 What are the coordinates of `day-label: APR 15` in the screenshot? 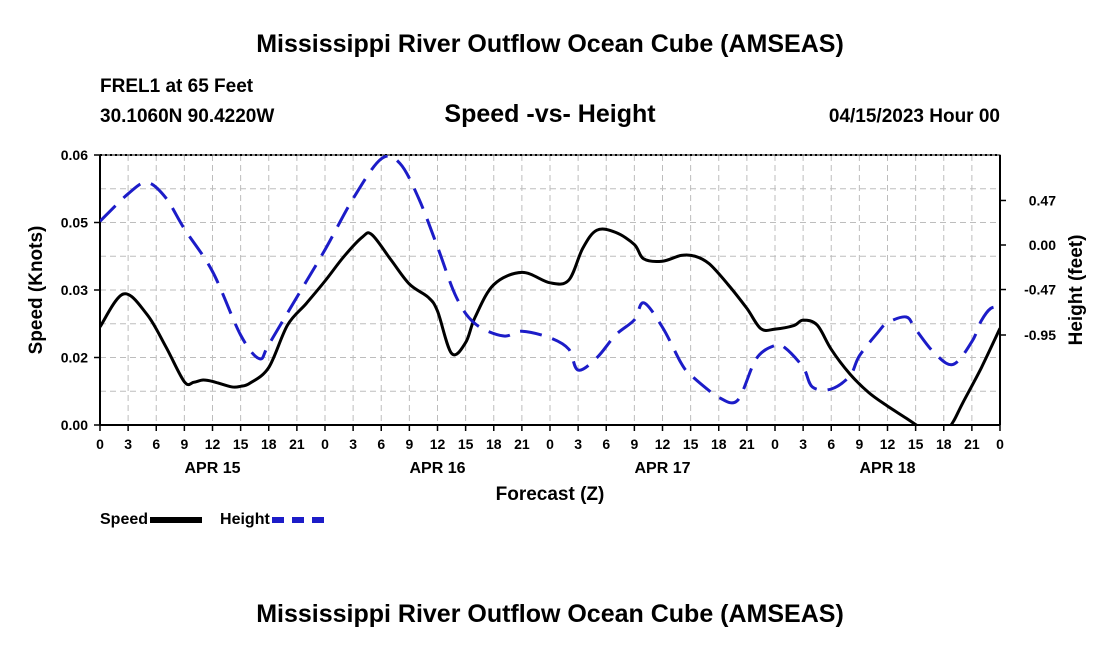 It's located at (212, 468).